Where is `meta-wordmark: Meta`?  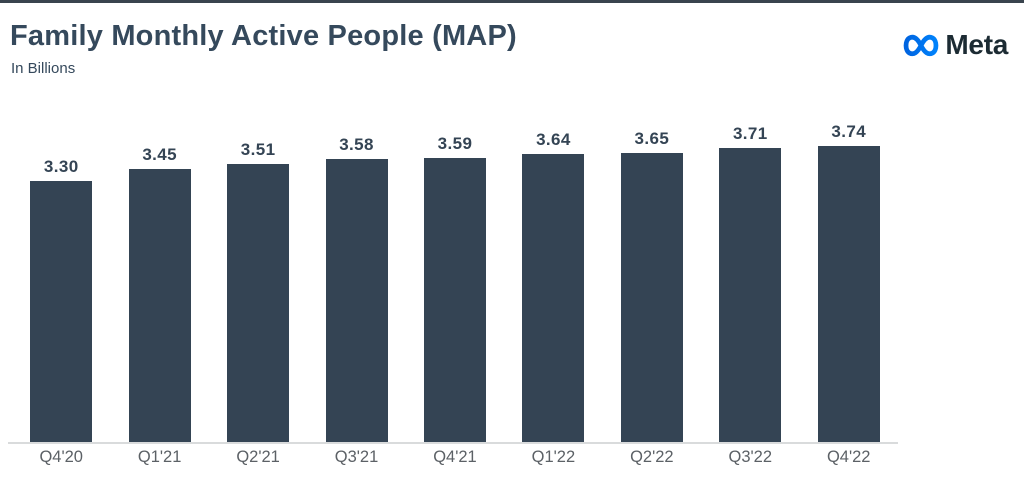 meta-wordmark: Meta is located at coordinates (976, 44).